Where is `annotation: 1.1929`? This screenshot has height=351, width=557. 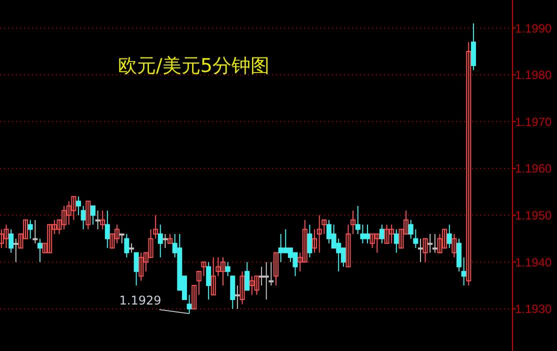 annotation: 1.1929 is located at coordinates (140, 301).